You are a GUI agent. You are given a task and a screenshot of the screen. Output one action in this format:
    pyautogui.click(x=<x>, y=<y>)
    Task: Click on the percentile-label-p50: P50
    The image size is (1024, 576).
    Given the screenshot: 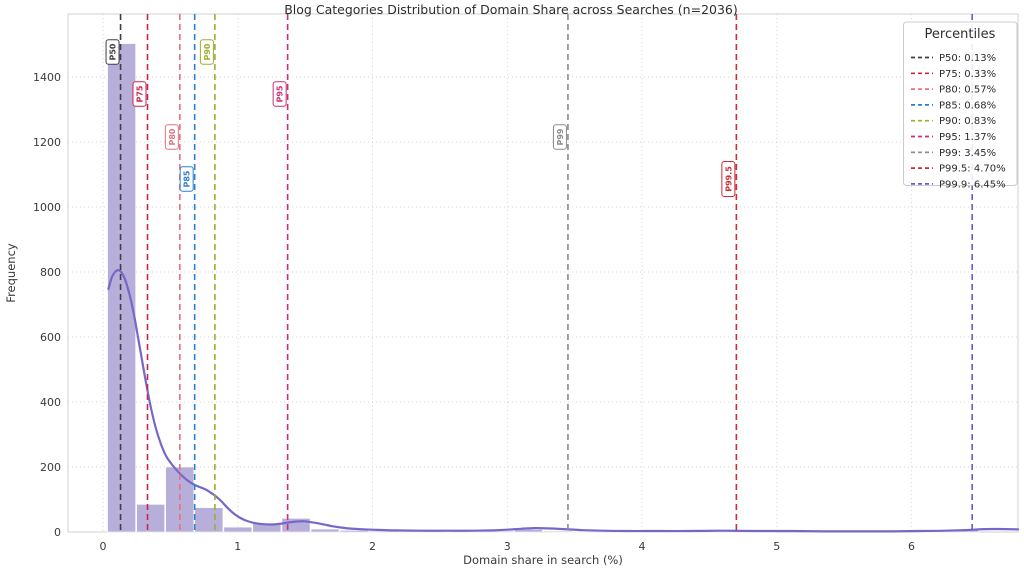 What is the action you would take?
    pyautogui.click(x=112, y=52)
    